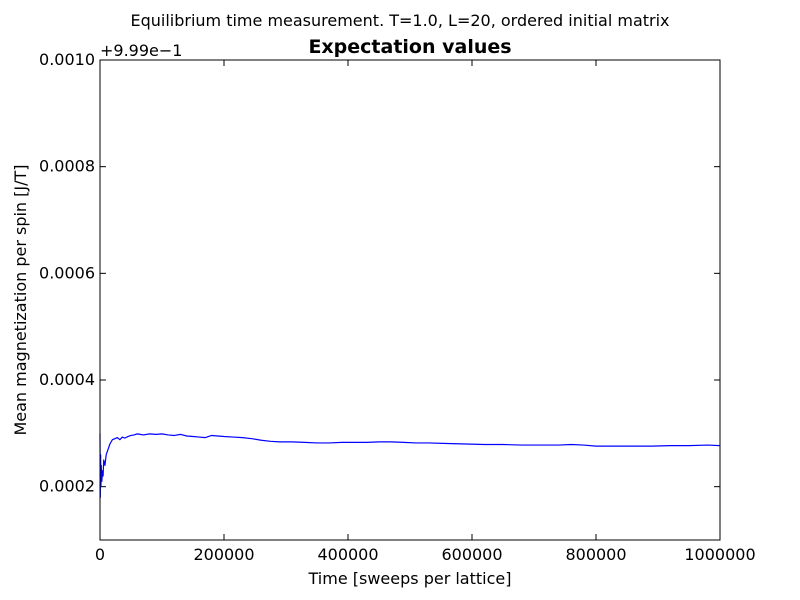  Describe the element at coordinates (141, 50) in the screenshot. I see `y-axis-offset-label: +9.99e−1` at that location.